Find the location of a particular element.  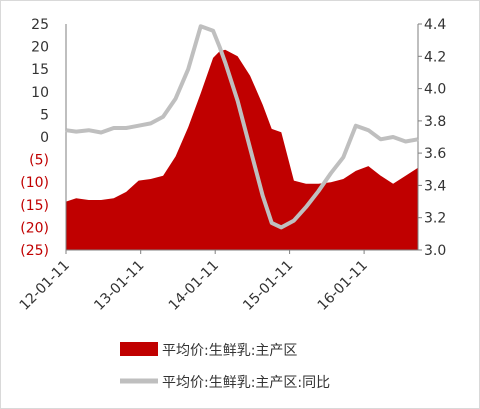

legend: 平均价:生鲜乳:主产区 平均价:生鲜乳:主产区:同比 is located at coordinates (225, 366).